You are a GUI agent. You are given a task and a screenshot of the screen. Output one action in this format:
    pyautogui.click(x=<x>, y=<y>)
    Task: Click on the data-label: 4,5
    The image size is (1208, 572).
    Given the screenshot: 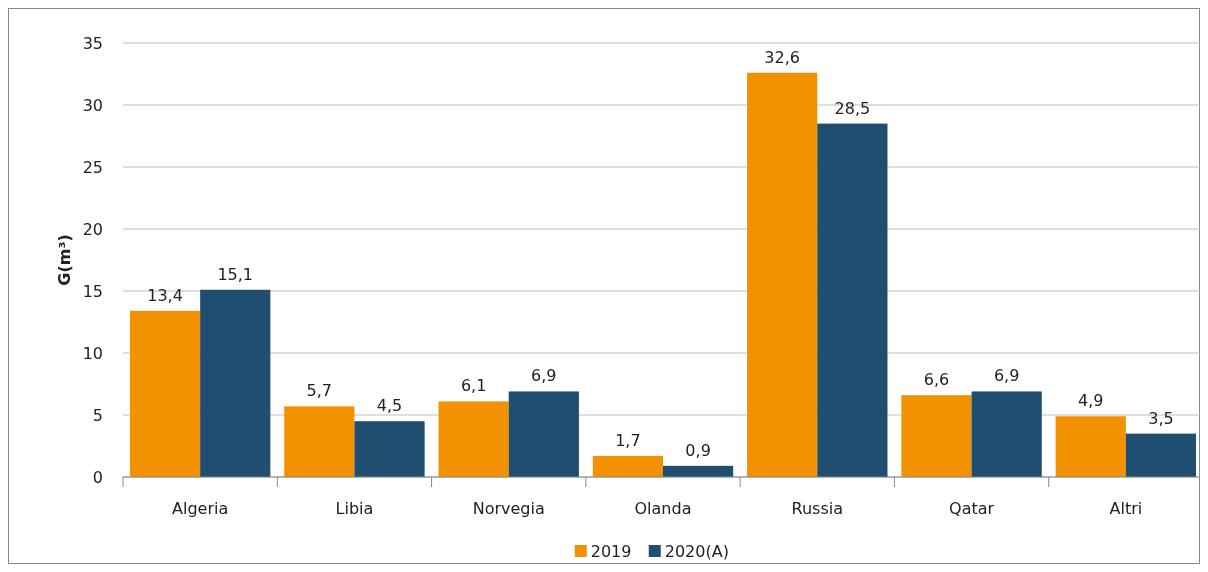 What is the action you would take?
    pyautogui.click(x=389, y=406)
    